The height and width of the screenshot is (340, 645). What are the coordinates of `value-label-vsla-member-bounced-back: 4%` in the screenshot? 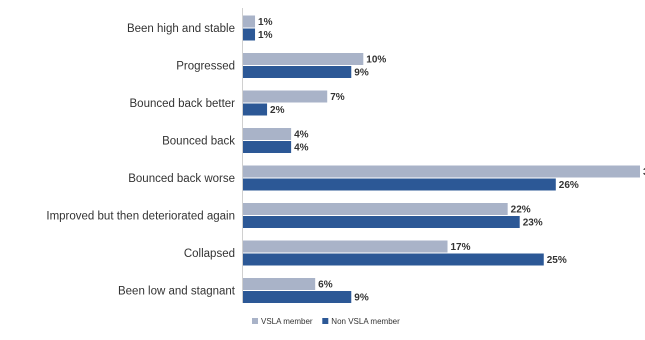 It's located at (301, 135).